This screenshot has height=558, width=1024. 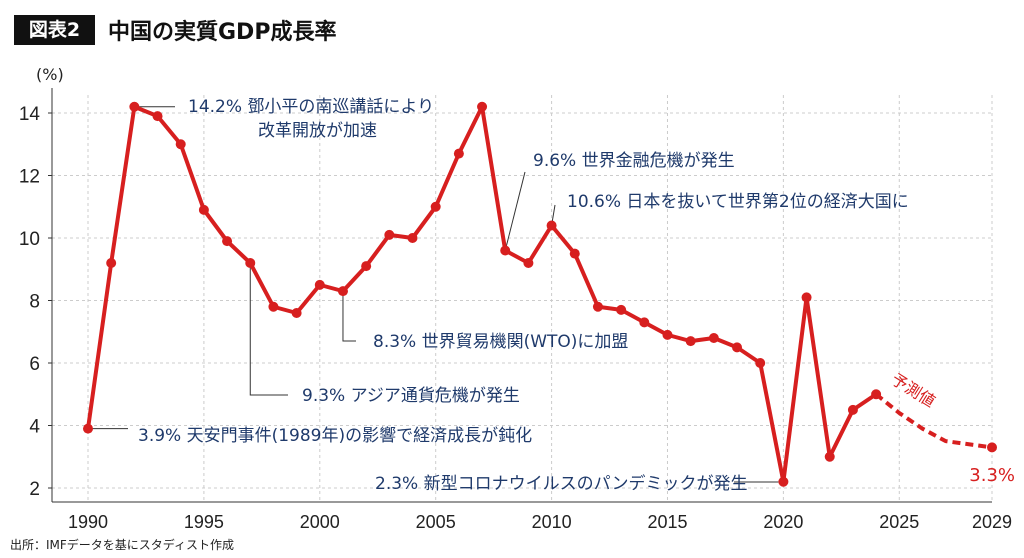 I want to click on x-tick-label: 2029, so click(x=992, y=522).